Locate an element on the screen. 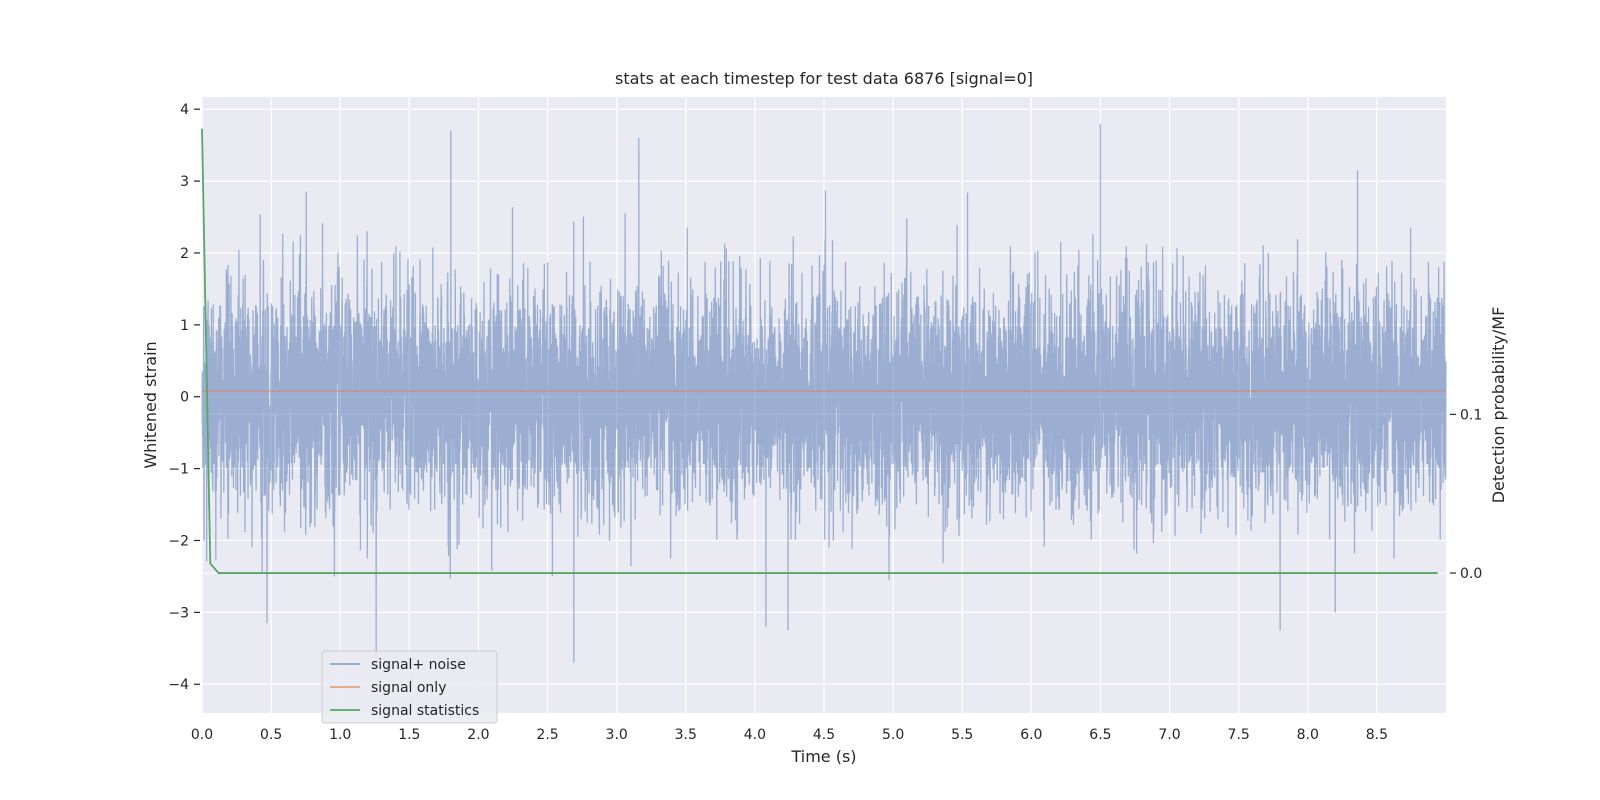 The width and height of the screenshot is (1600, 800). y-tick-label: 0 is located at coordinates (184, 398).